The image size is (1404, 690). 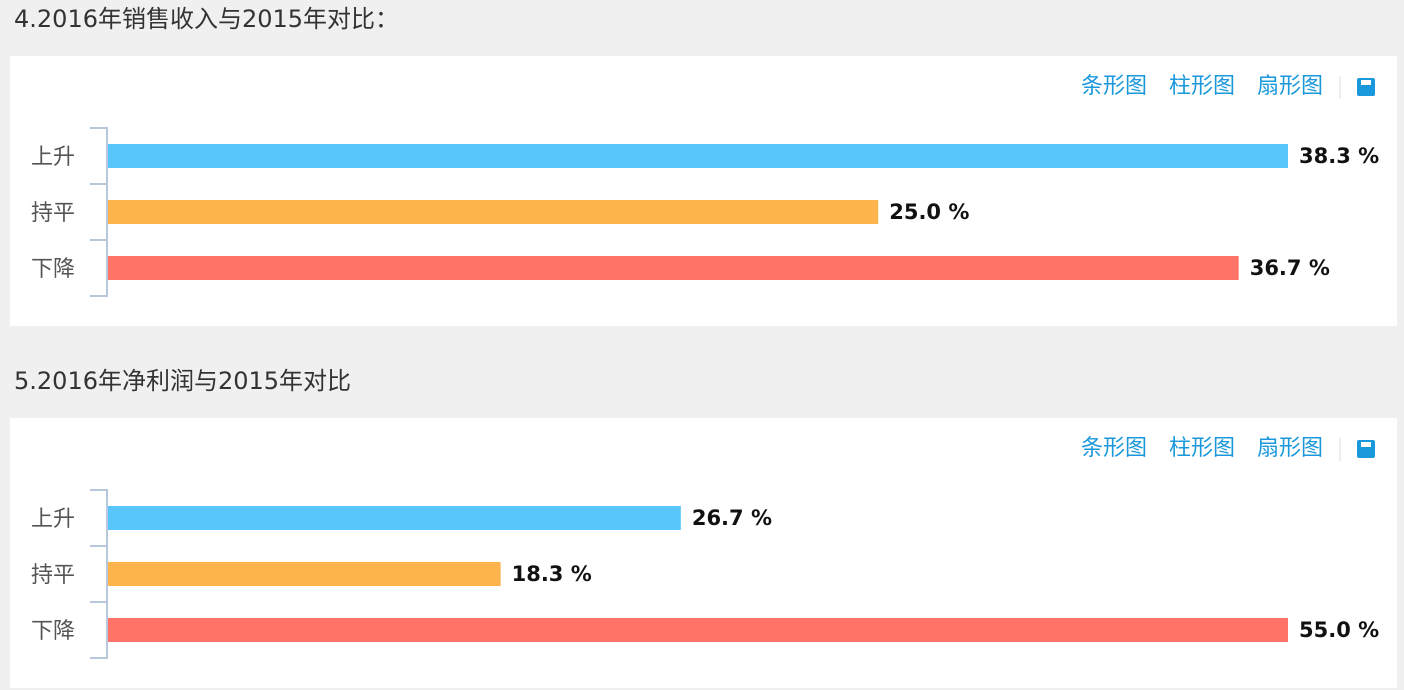 What do you see at coordinates (552, 574) in the screenshot?
I see `value-label: 18.3 %` at bounding box center [552, 574].